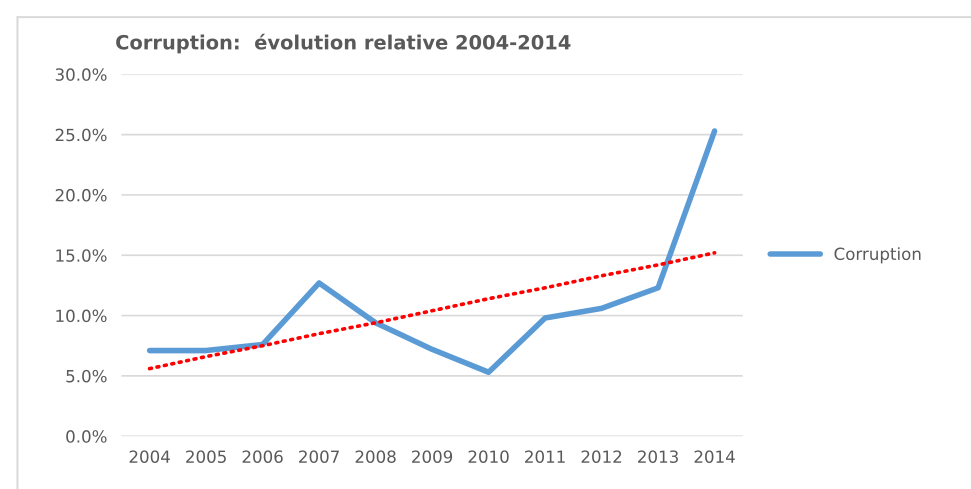  I want to click on y-tick-label: 20.0%, so click(81, 195).